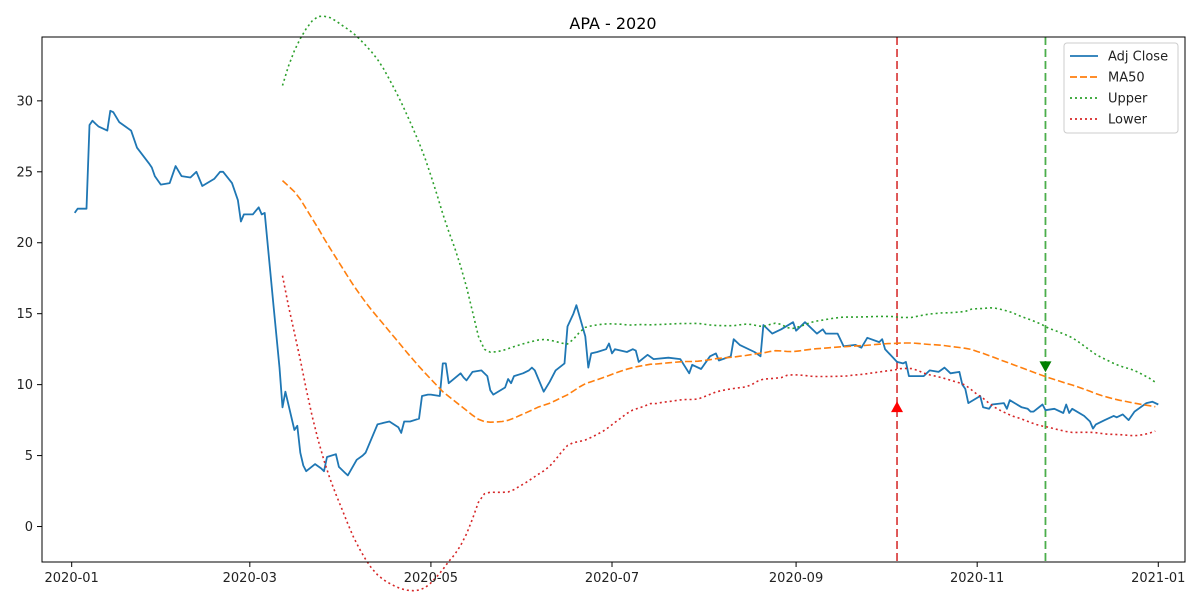  I want to click on legend: Adj Close MA50 Upper Lower, so click(1121, 88).